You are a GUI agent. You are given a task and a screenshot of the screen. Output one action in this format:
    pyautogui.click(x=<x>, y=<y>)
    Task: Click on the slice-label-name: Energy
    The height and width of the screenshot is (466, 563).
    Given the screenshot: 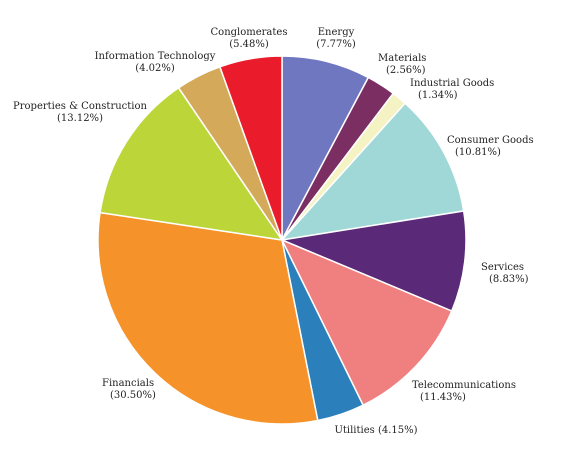 What is the action you would take?
    pyautogui.click(x=336, y=32)
    